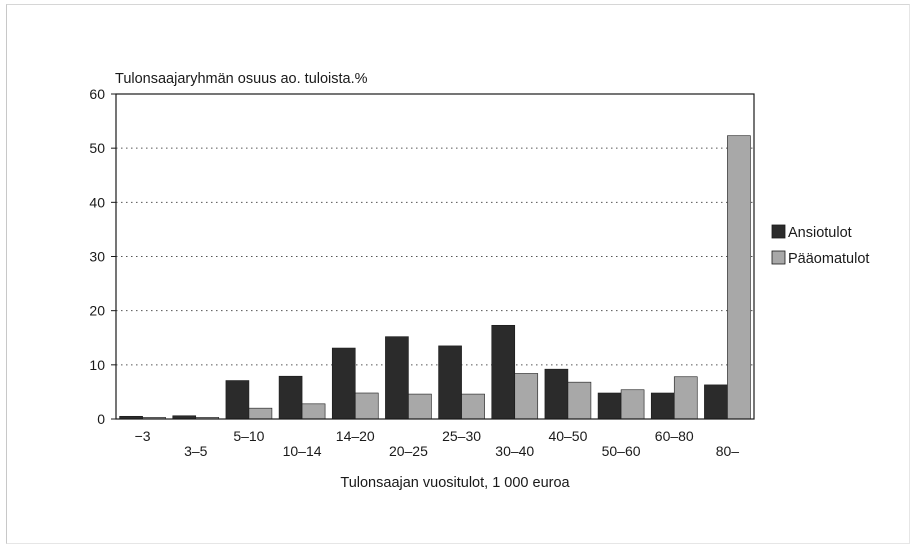  What do you see at coordinates (143, 436) in the screenshot?
I see `x-tick-label: −3` at bounding box center [143, 436].